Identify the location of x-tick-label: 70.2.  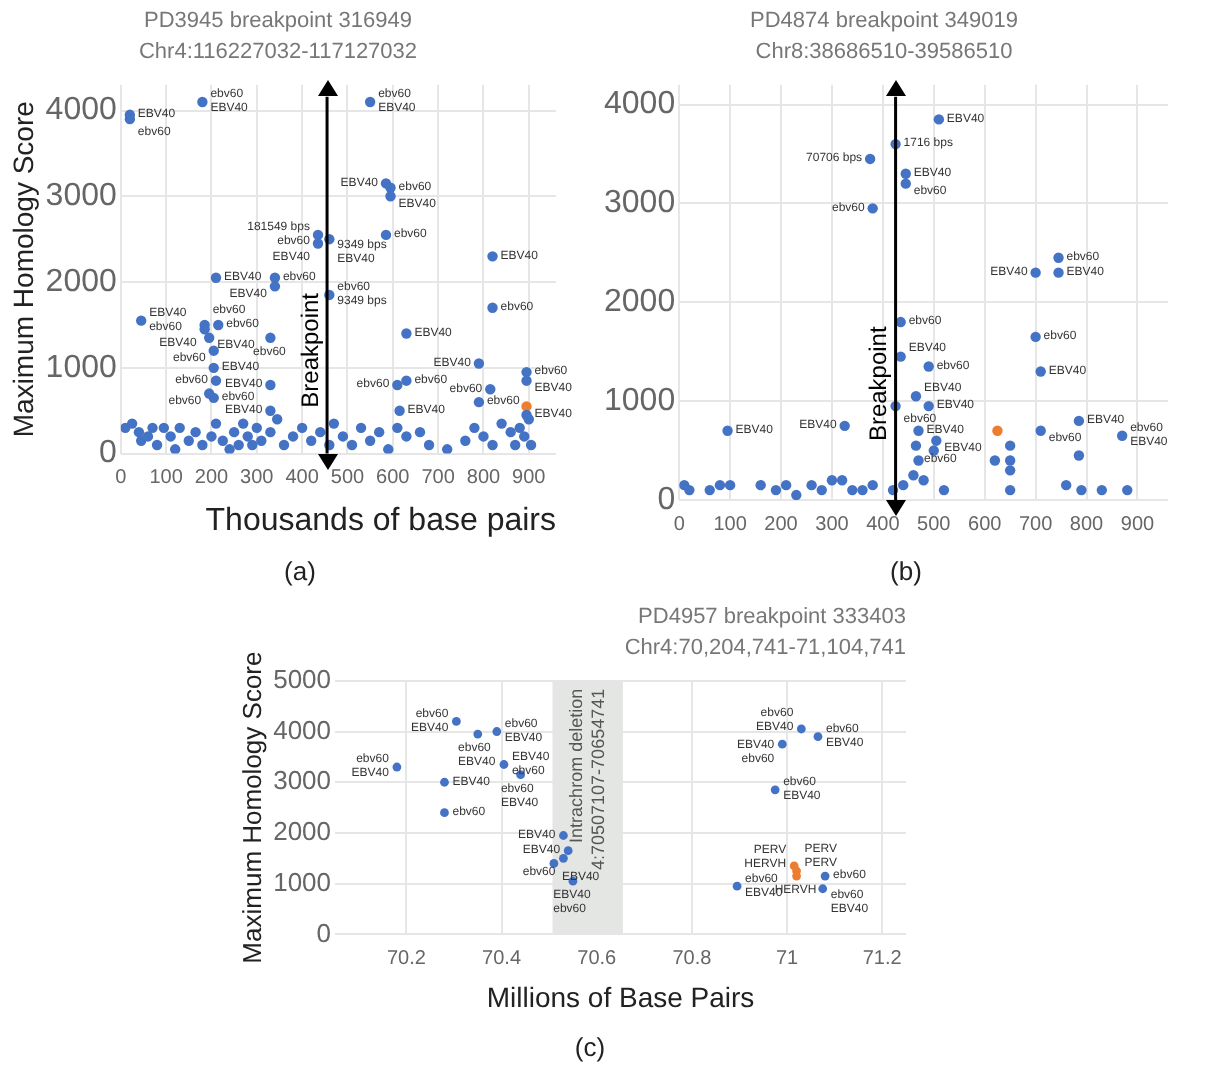
(406, 958).